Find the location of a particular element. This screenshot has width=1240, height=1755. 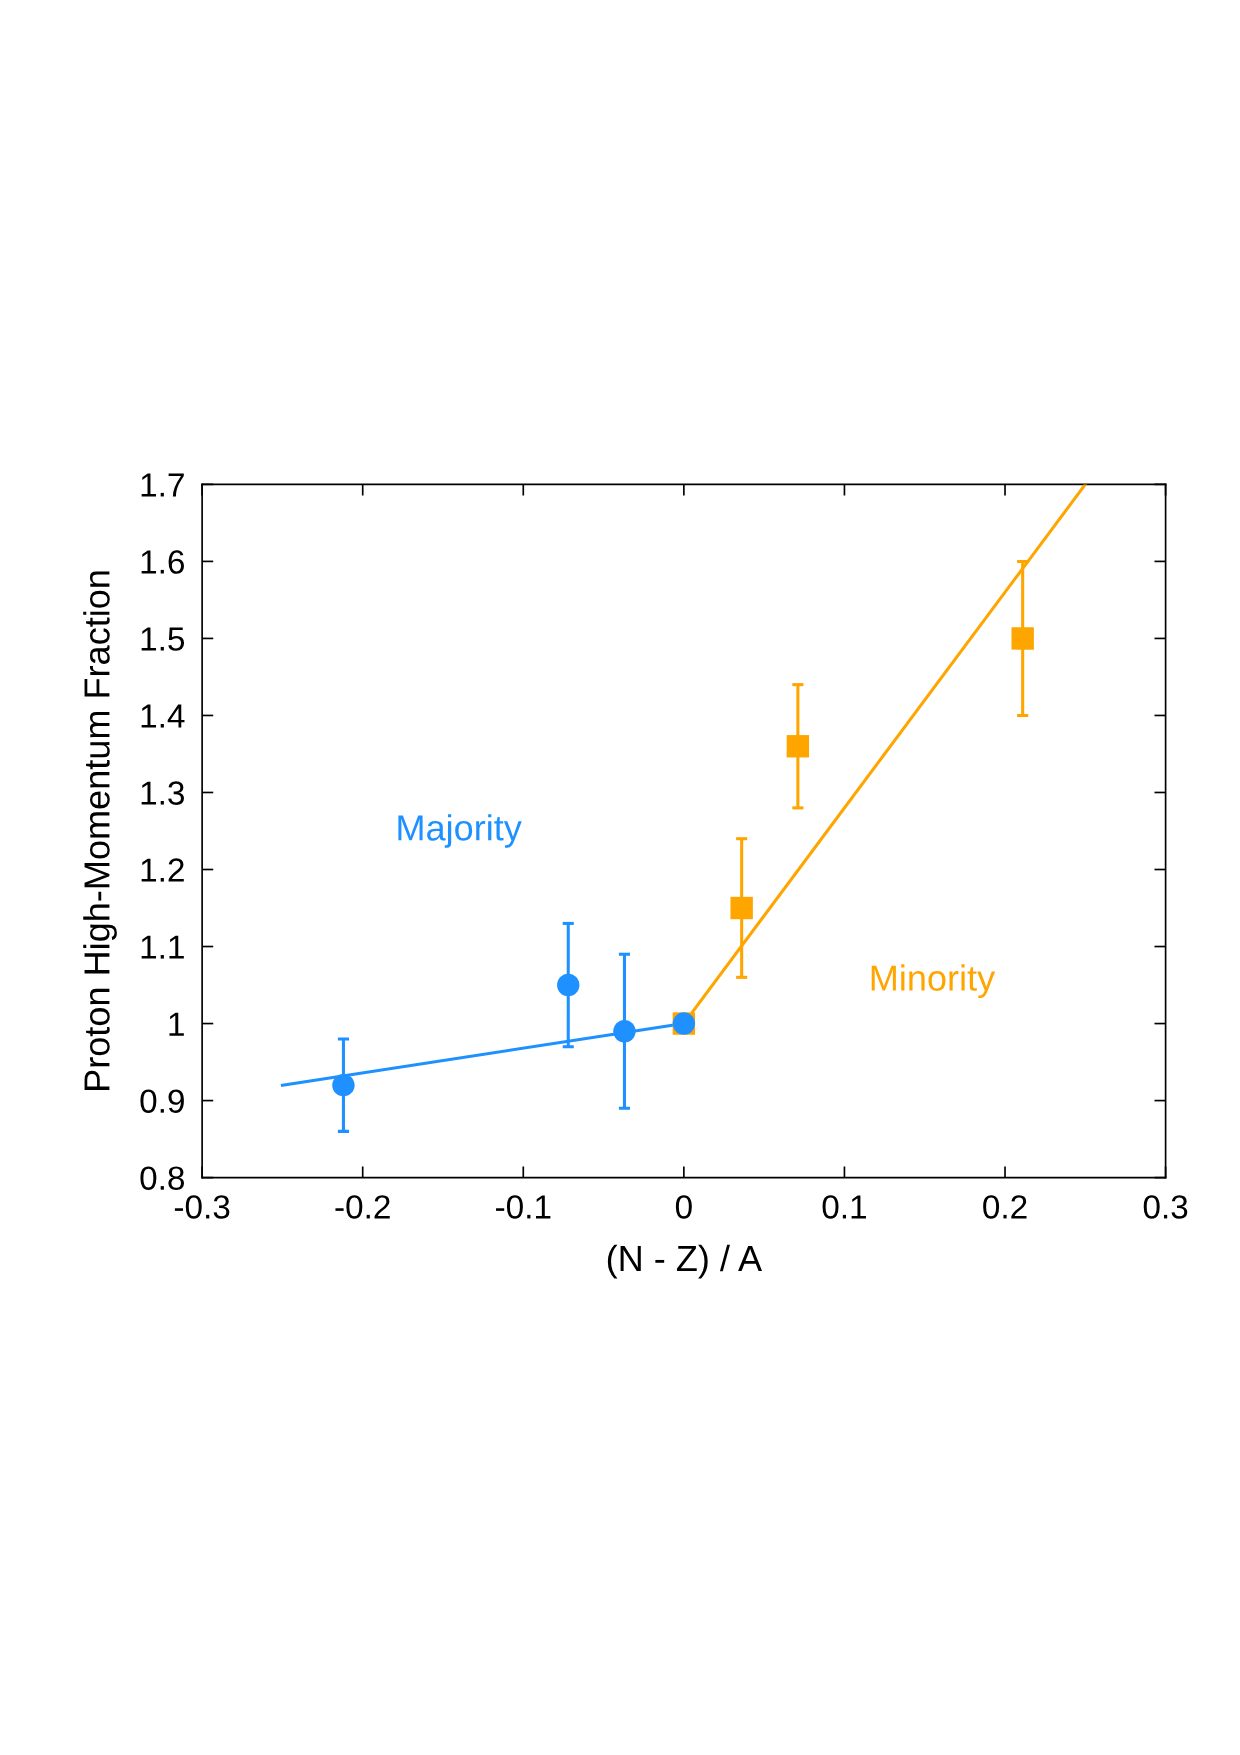

y-axis-title: Proton High-Momentum Fraction is located at coordinates (100, 830).